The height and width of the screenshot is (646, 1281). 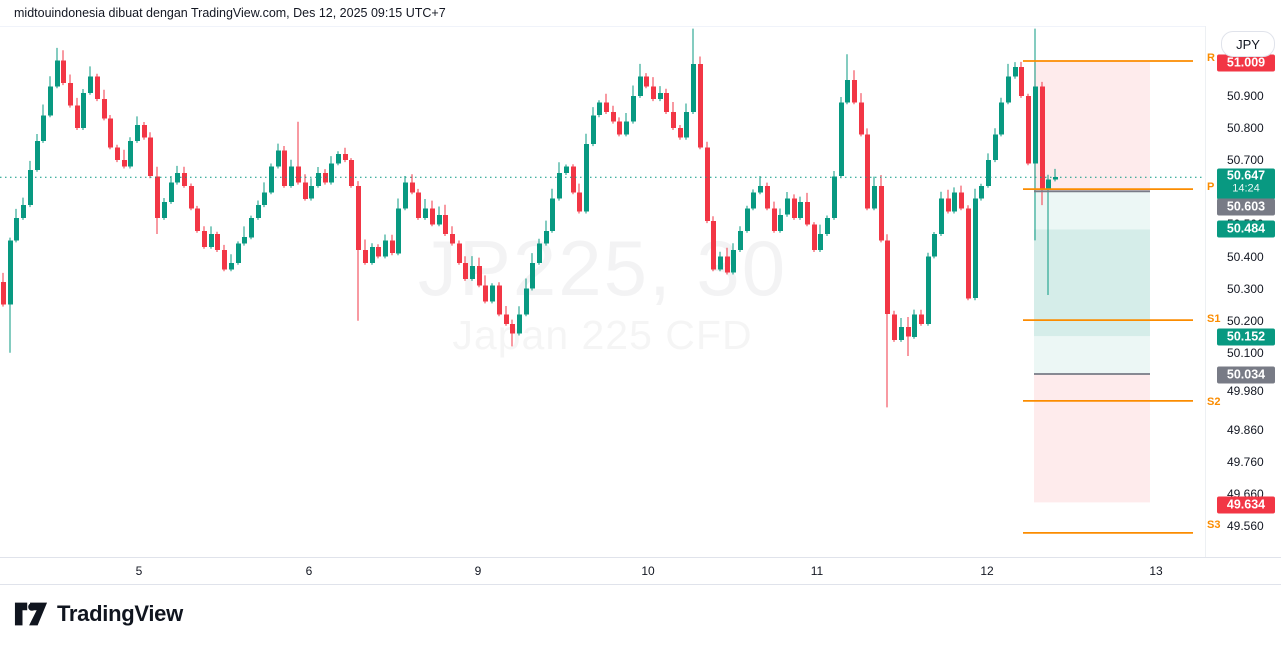 What do you see at coordinates (602, 26) in the screenshot?
I see `pane-top-border` at bounding box center [602, 26].